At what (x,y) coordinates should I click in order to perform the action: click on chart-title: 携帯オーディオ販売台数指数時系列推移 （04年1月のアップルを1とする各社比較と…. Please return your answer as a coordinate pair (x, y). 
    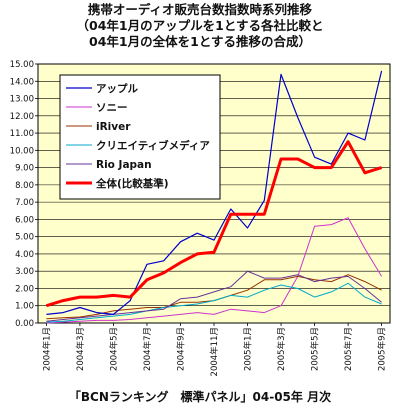
    Looking at the image, I should click on (200, 26).